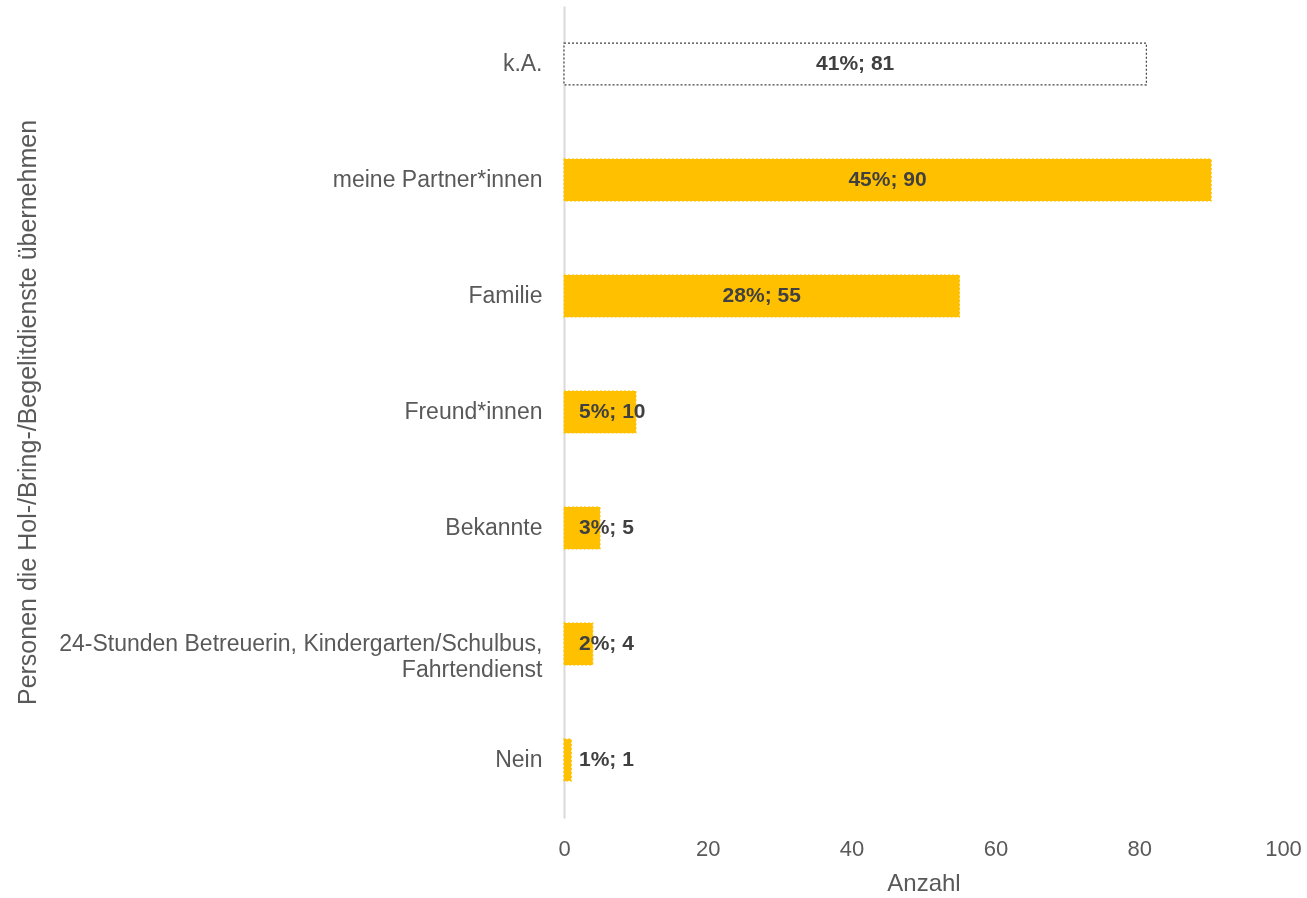  What do you see at coordinates (519, 759) in the screenshot?
I see `y-tick-label: Nein` at bounding box center [519, 759].